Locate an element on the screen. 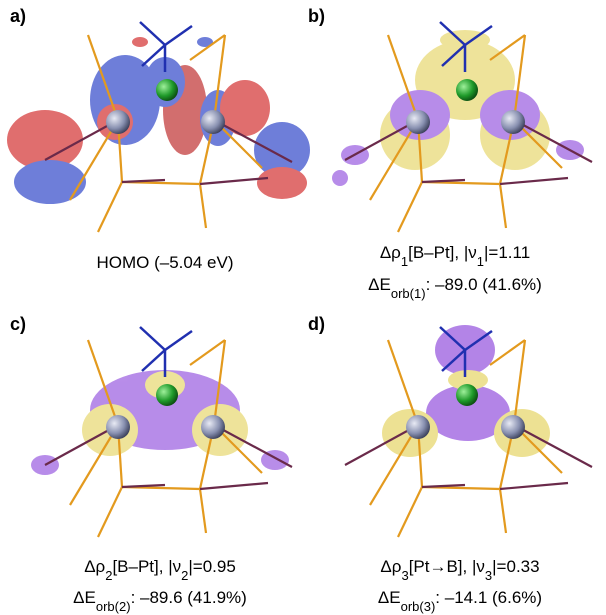 The height and width of the screenshot is (615, 606). panel-d is located at coordinates (468, 431).